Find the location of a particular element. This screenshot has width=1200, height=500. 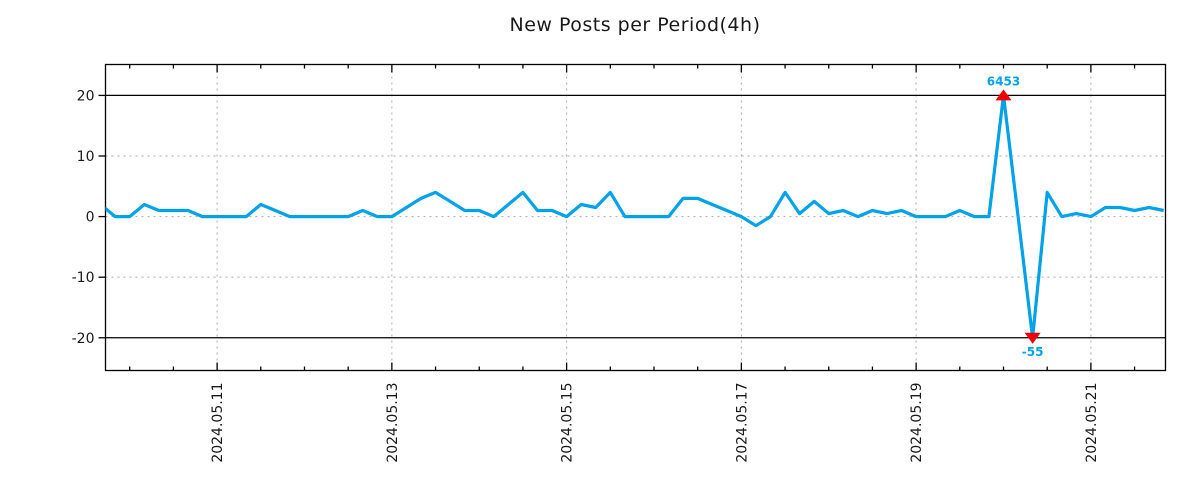

y-tick-label: -20 is located at coordinates (83, 339).